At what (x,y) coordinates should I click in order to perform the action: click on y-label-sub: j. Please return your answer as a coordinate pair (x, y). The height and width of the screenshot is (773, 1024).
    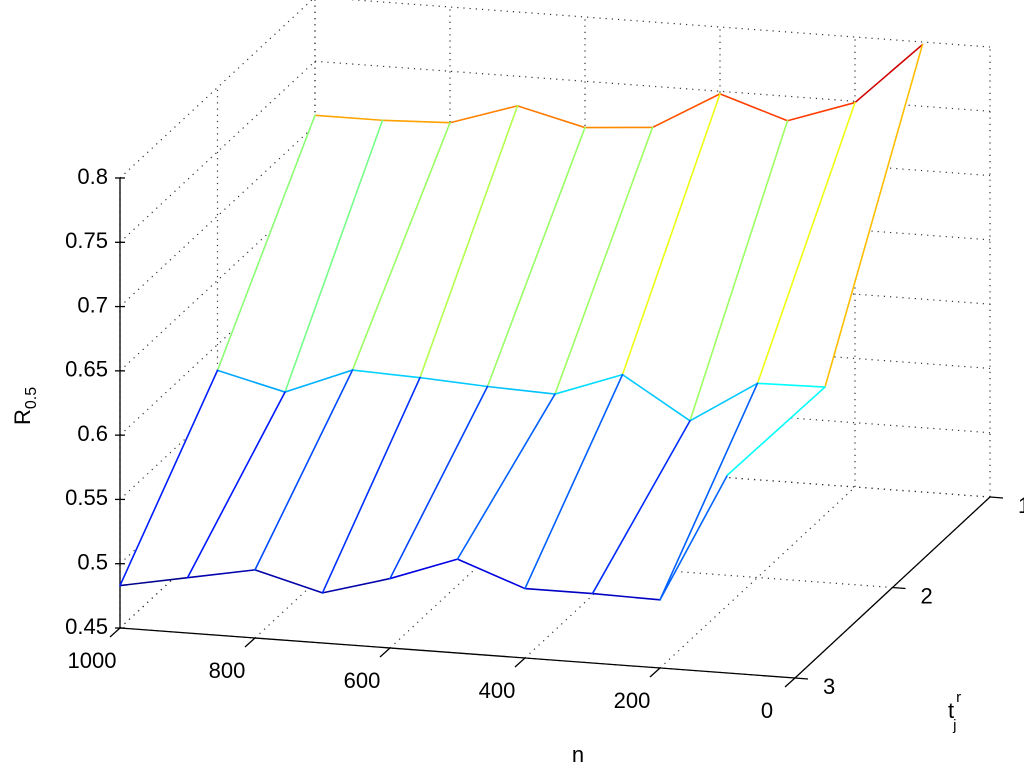
    Looking at the image, I should click on (954, 725).